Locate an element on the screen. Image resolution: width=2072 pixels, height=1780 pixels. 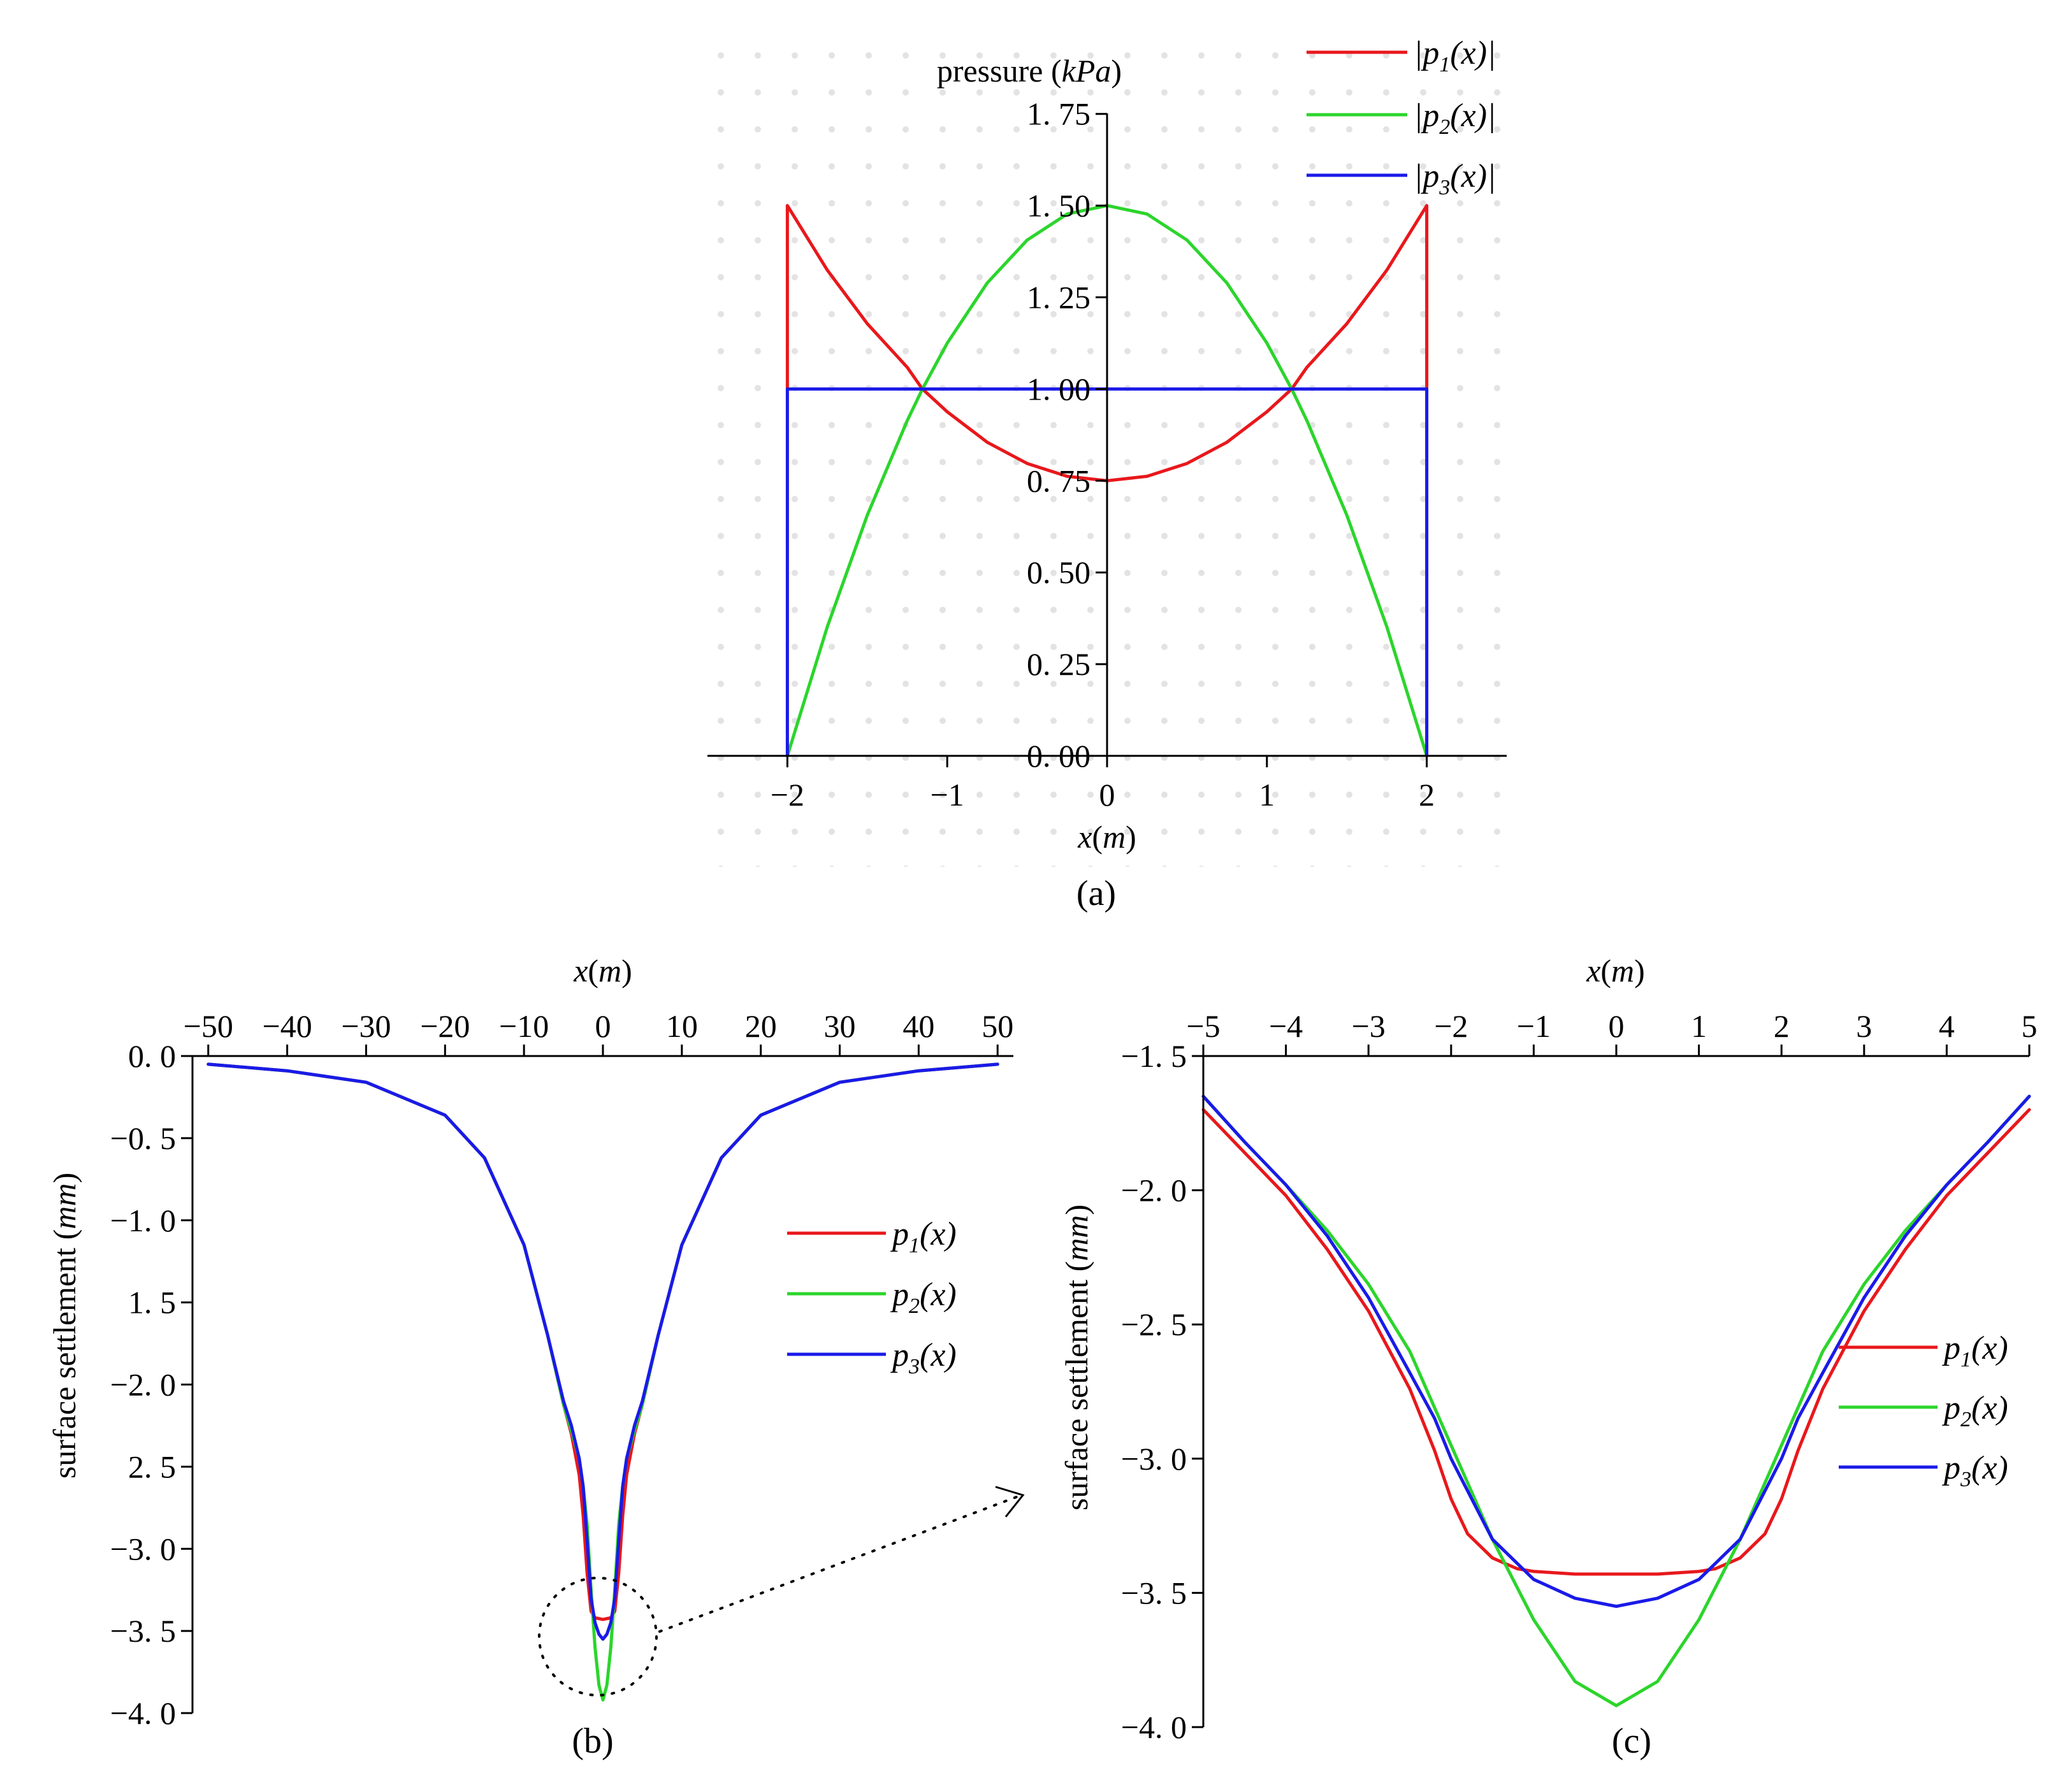
panel-b-y-tick-label: 0. 0 is located at coordinates (152, 1056).